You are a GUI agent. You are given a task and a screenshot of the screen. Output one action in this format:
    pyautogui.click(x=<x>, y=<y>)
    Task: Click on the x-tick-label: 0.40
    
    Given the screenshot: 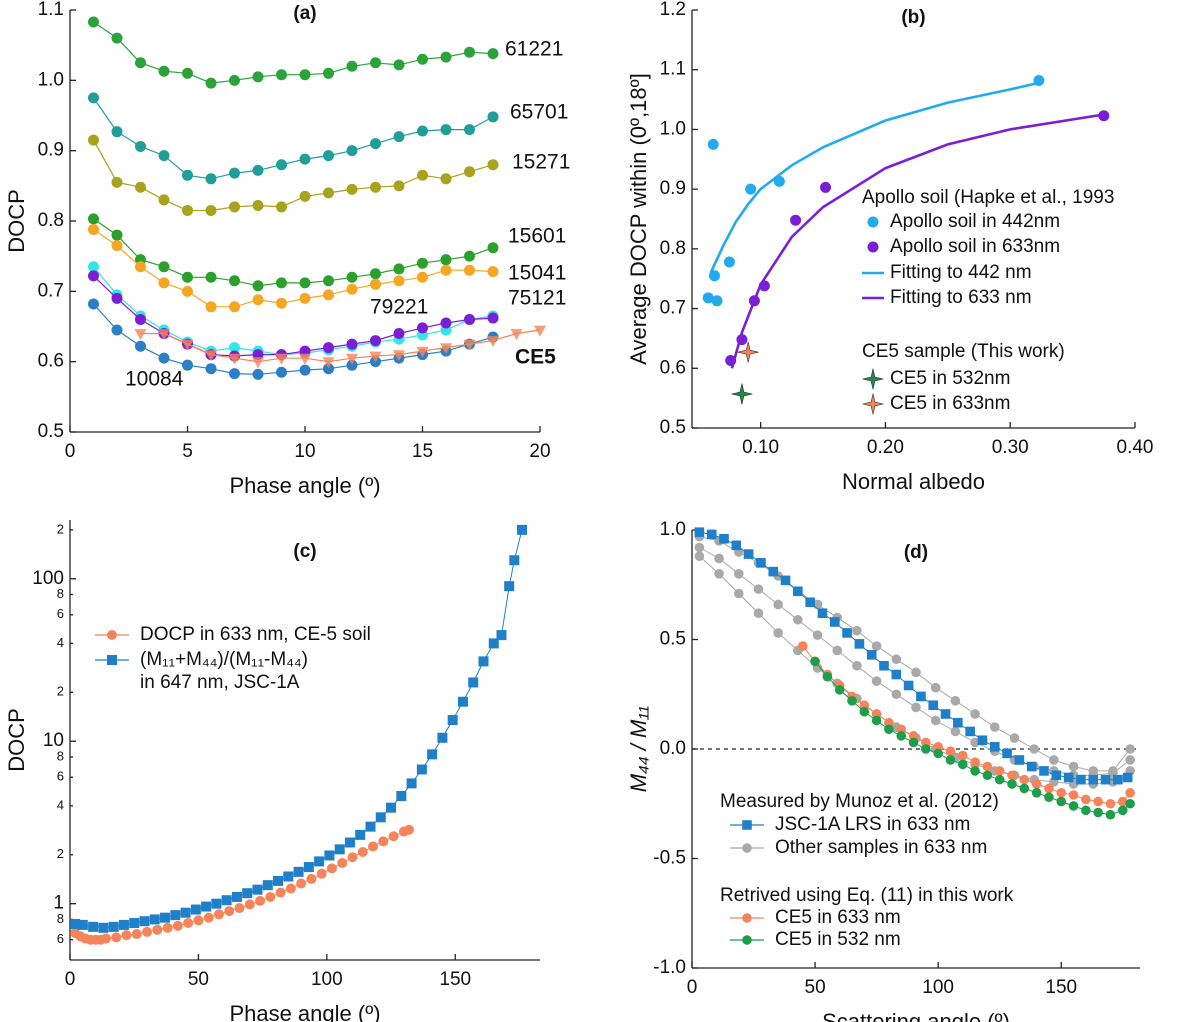 What is the action you would take?
    pyautogui.click(x=1135, y=447)
    